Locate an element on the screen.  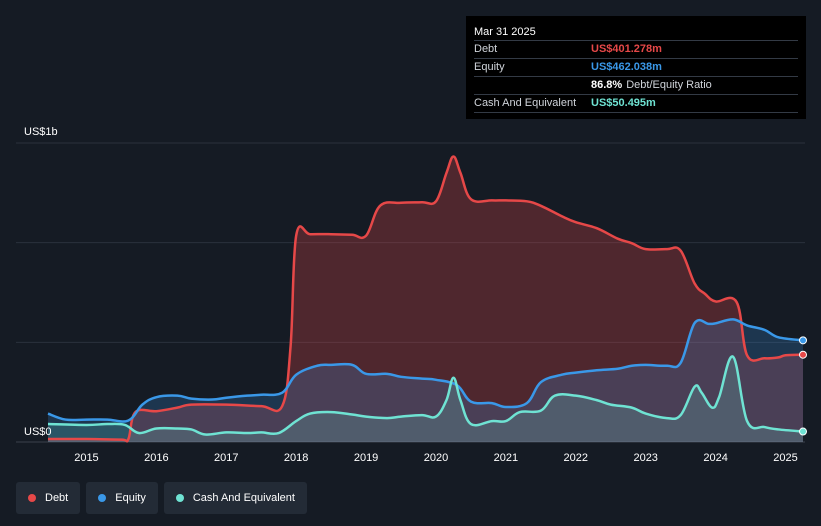
y-axis-top-label: US$1b is located at coordinates (41, 132).